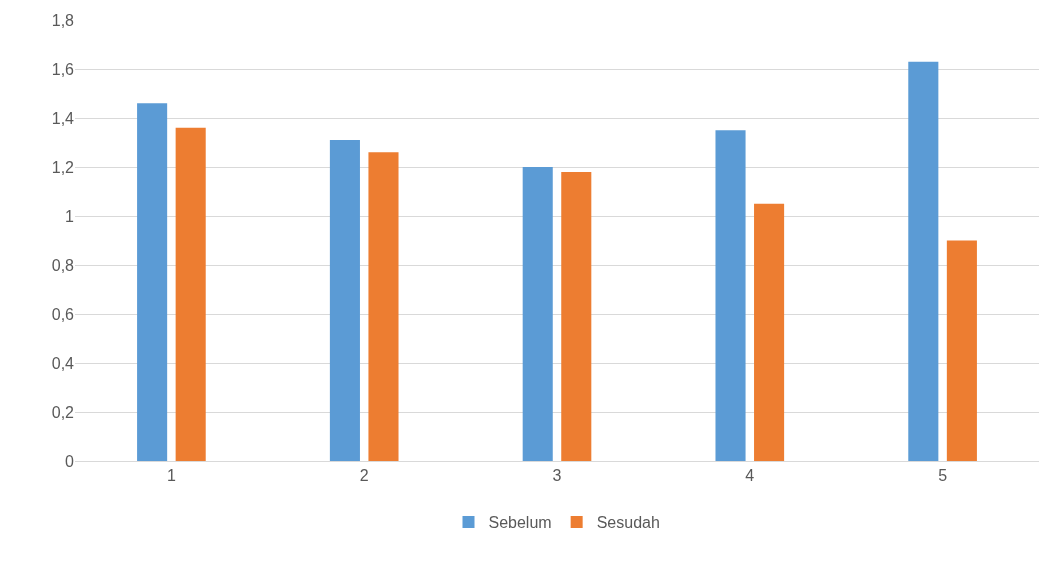 This screenshot has width=1059, height=571. I want to click on y-tick-label: 1,6, so click(63, 69).